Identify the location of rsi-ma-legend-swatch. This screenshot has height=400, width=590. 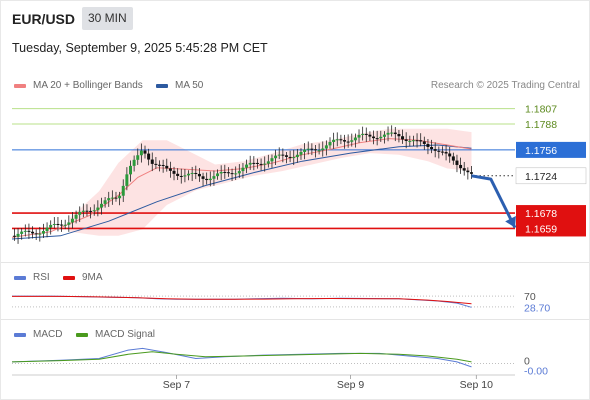
(69, 278).